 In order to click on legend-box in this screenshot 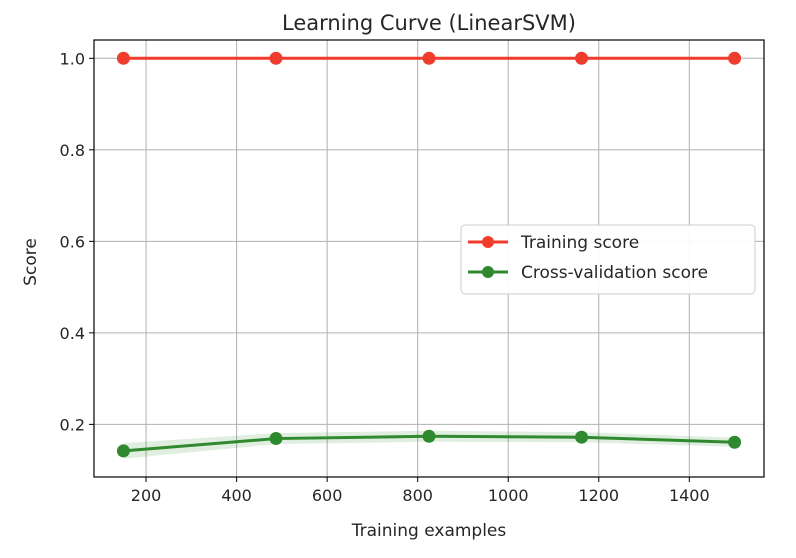, I will do `click(608, 259)`.